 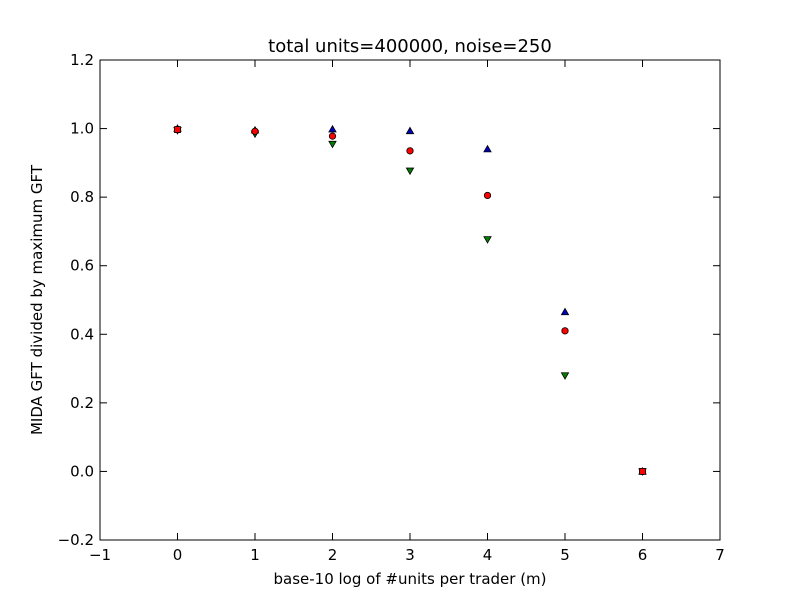 I want to click on y-tick-label: 0.0, so click(x=82, y=471).